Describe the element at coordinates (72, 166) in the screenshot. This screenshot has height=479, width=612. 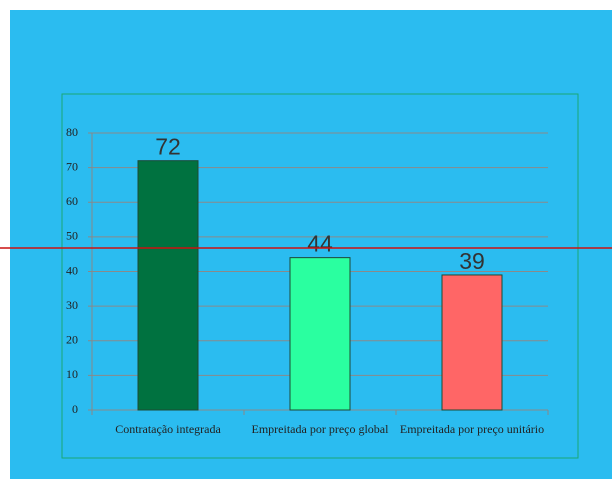
I see `y-tick-label: 70` at that location.